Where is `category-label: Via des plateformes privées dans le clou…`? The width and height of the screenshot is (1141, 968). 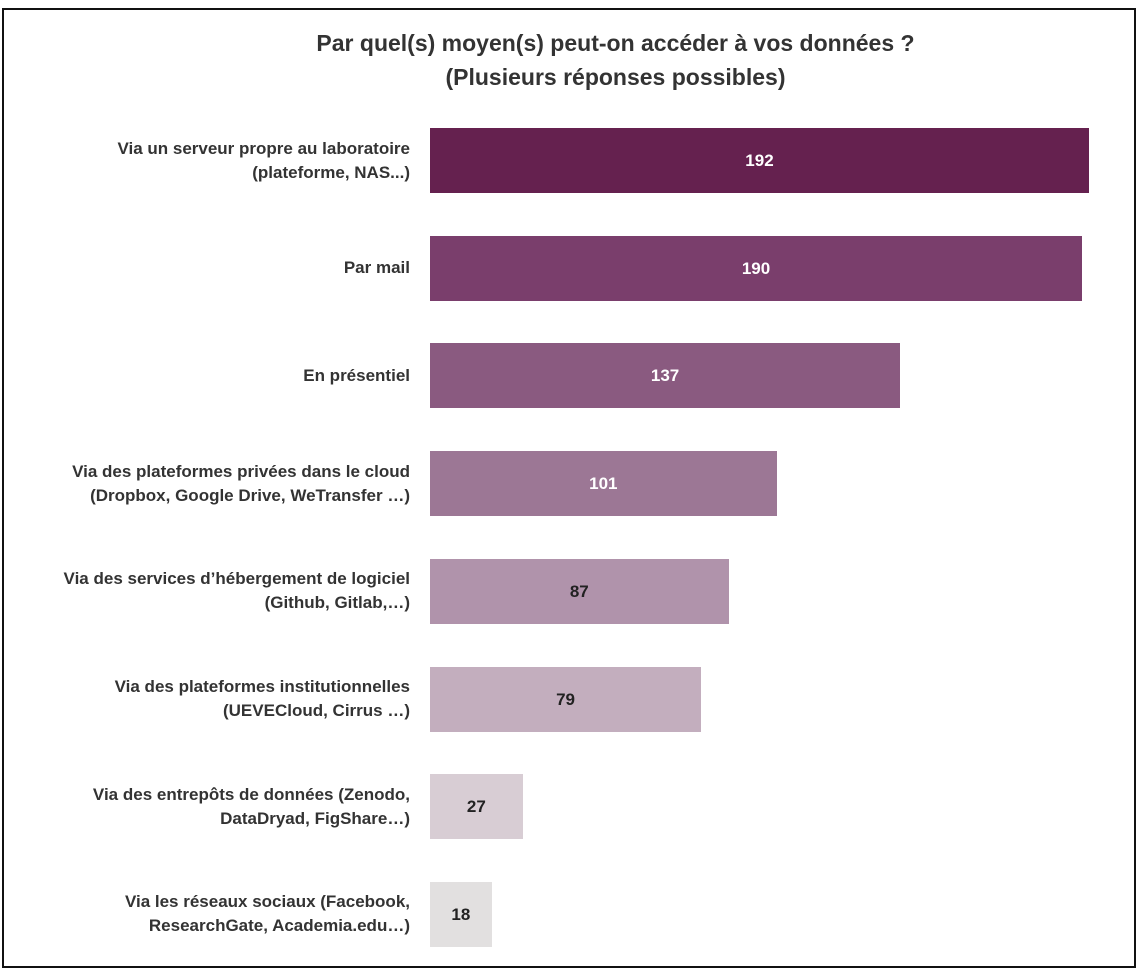 category-label: Via des plateformes privées dans le clou… is located at coordinates (241, 483).